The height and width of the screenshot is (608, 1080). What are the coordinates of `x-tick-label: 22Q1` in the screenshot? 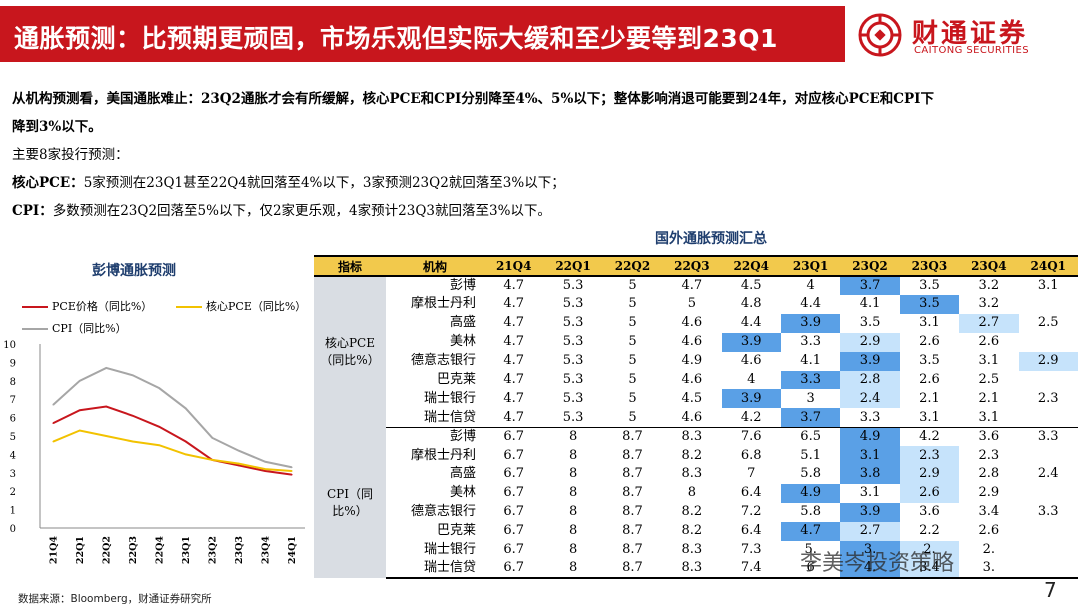 It's located at (80, 550).